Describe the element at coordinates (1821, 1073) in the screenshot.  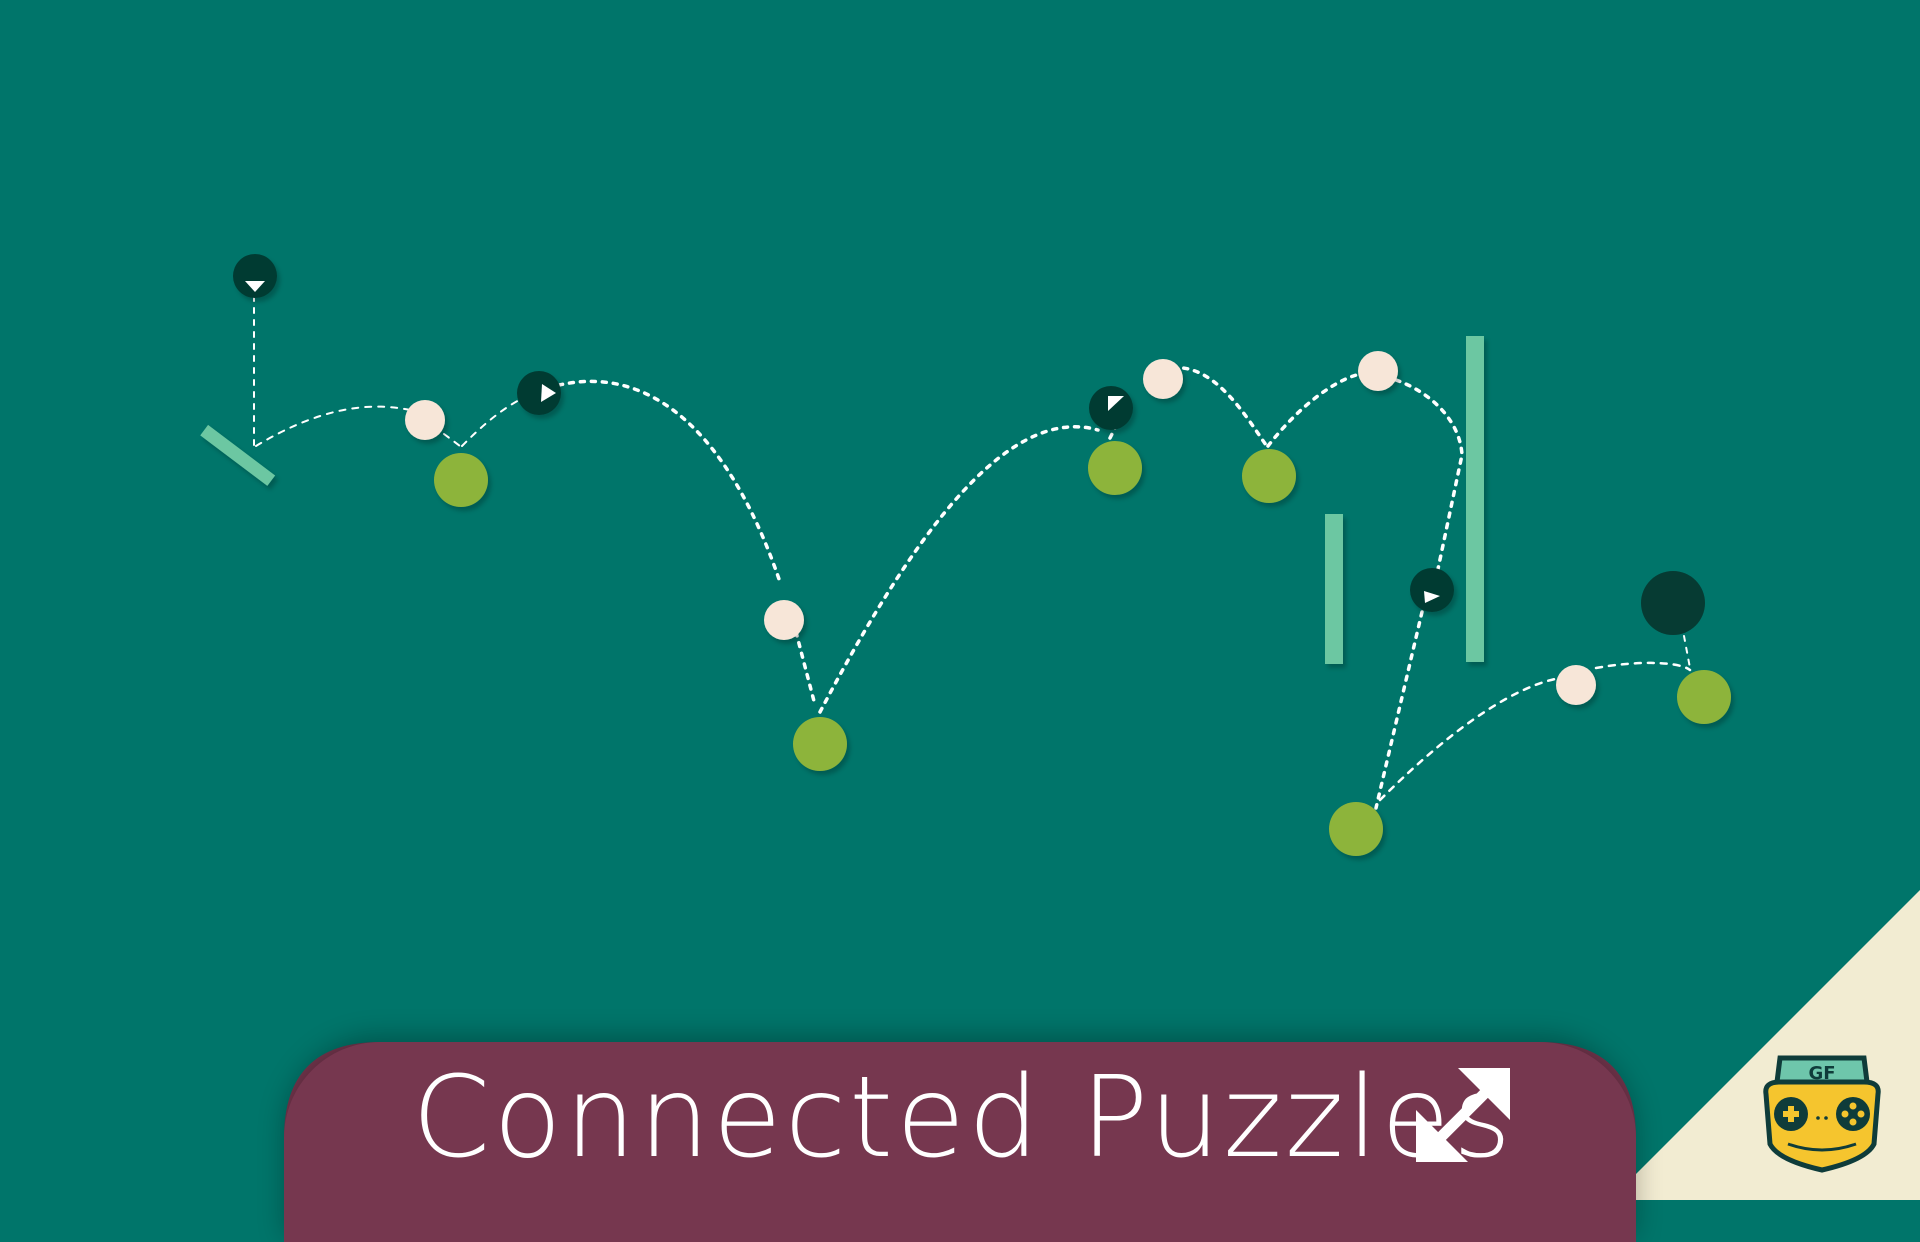
I see `badge-logo-text: GF` at that location.